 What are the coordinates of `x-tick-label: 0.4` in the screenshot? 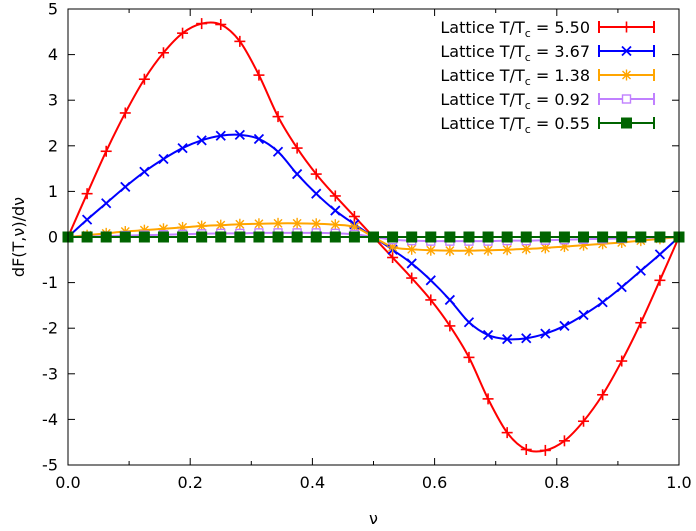 It's located at (312, 482).